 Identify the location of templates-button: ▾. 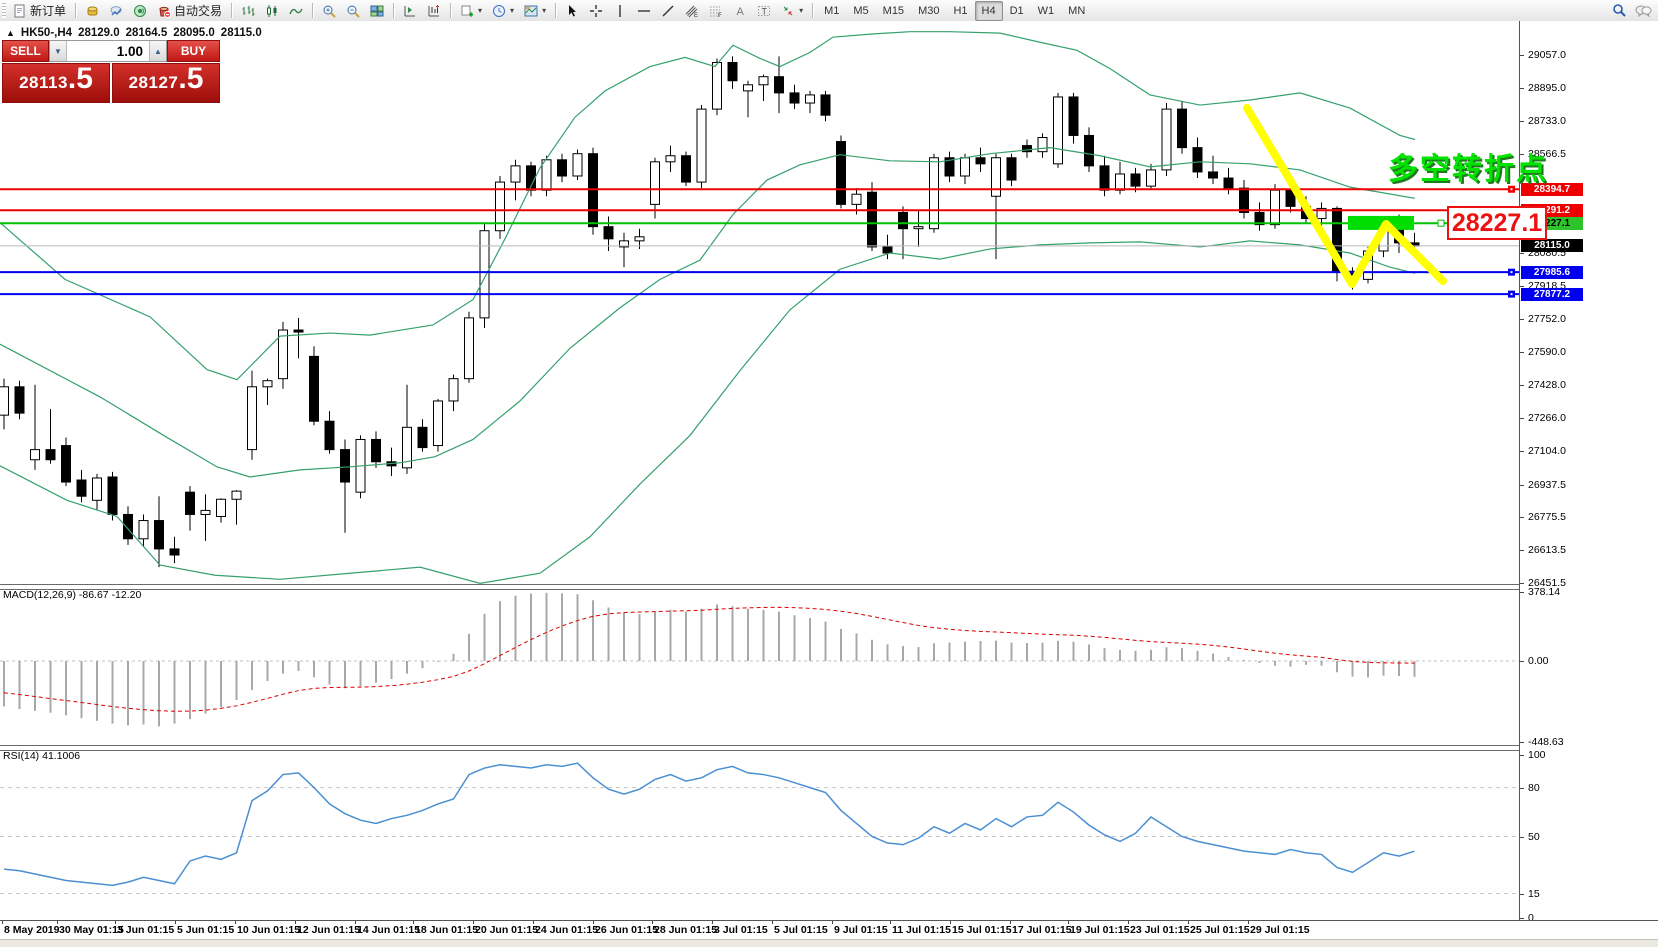
(535, 10).